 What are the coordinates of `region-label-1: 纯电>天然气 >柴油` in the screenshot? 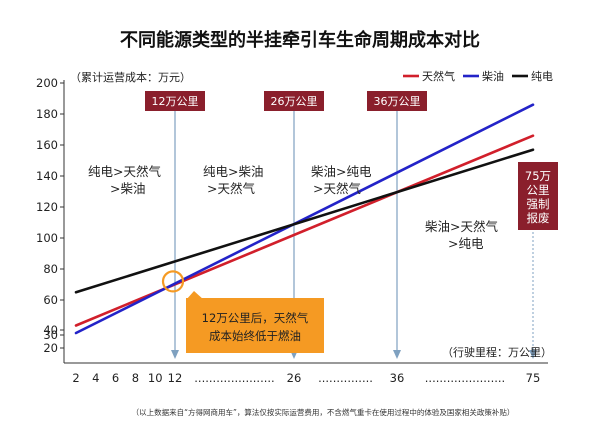 It's located at (124, 180).